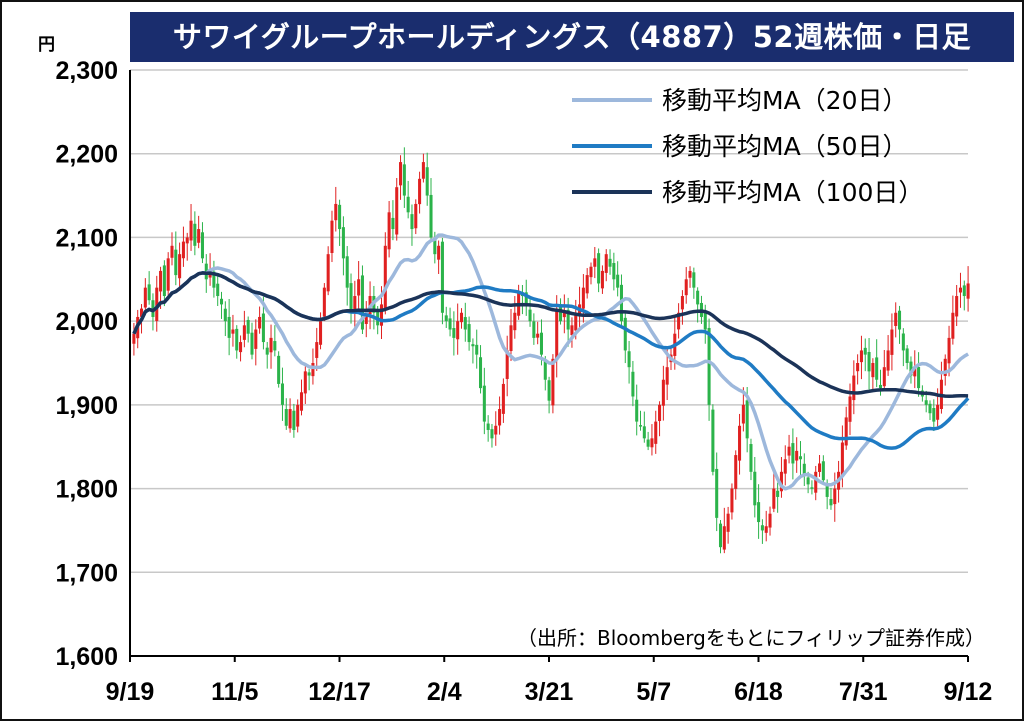 The width and height of the screenshot is (1024, 721). What do you see at coordinates (549, 692) in the screenshot?
I see `x-axis-tick-labels: 9/19 11/5 12/17 2/4 3/21 5/7 6/18 7/31 9/12` at bounding box center [549, 692].